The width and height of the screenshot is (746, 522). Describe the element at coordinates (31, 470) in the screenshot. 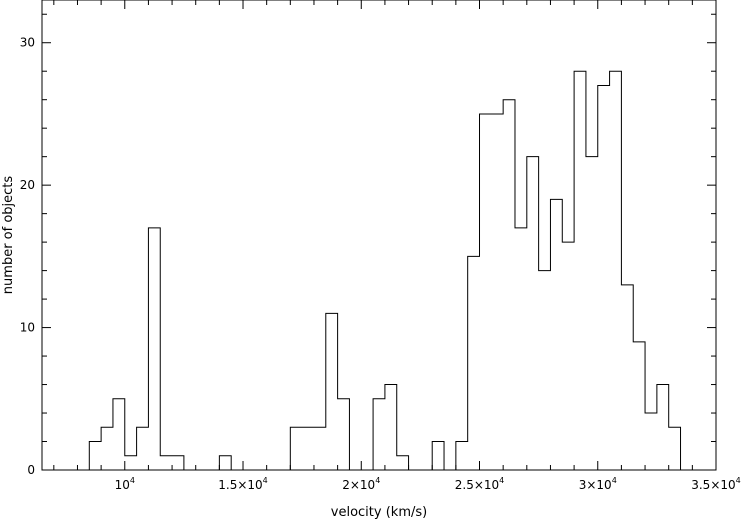

I see `y-tick-label: 0` at that location.